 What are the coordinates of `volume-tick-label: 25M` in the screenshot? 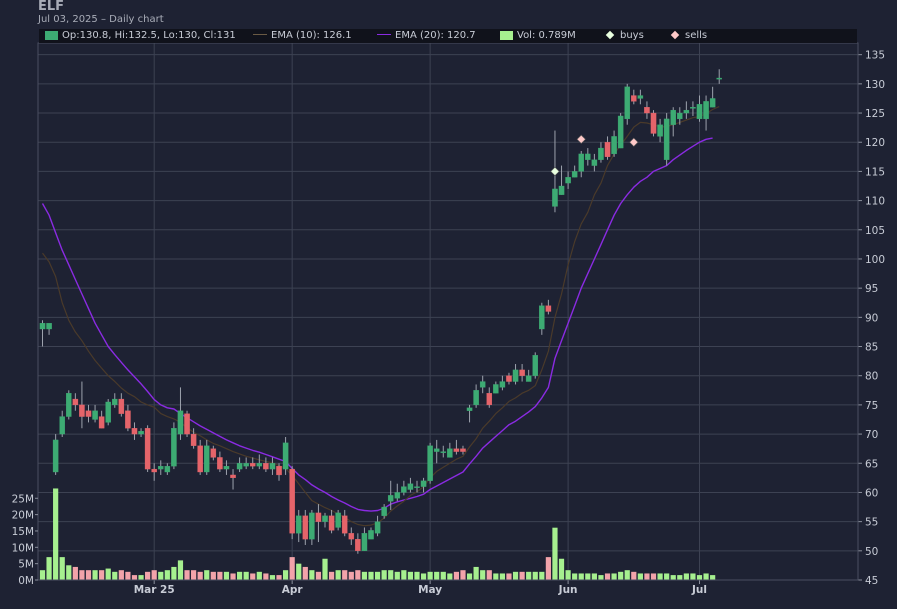 It's located at (23, 499).